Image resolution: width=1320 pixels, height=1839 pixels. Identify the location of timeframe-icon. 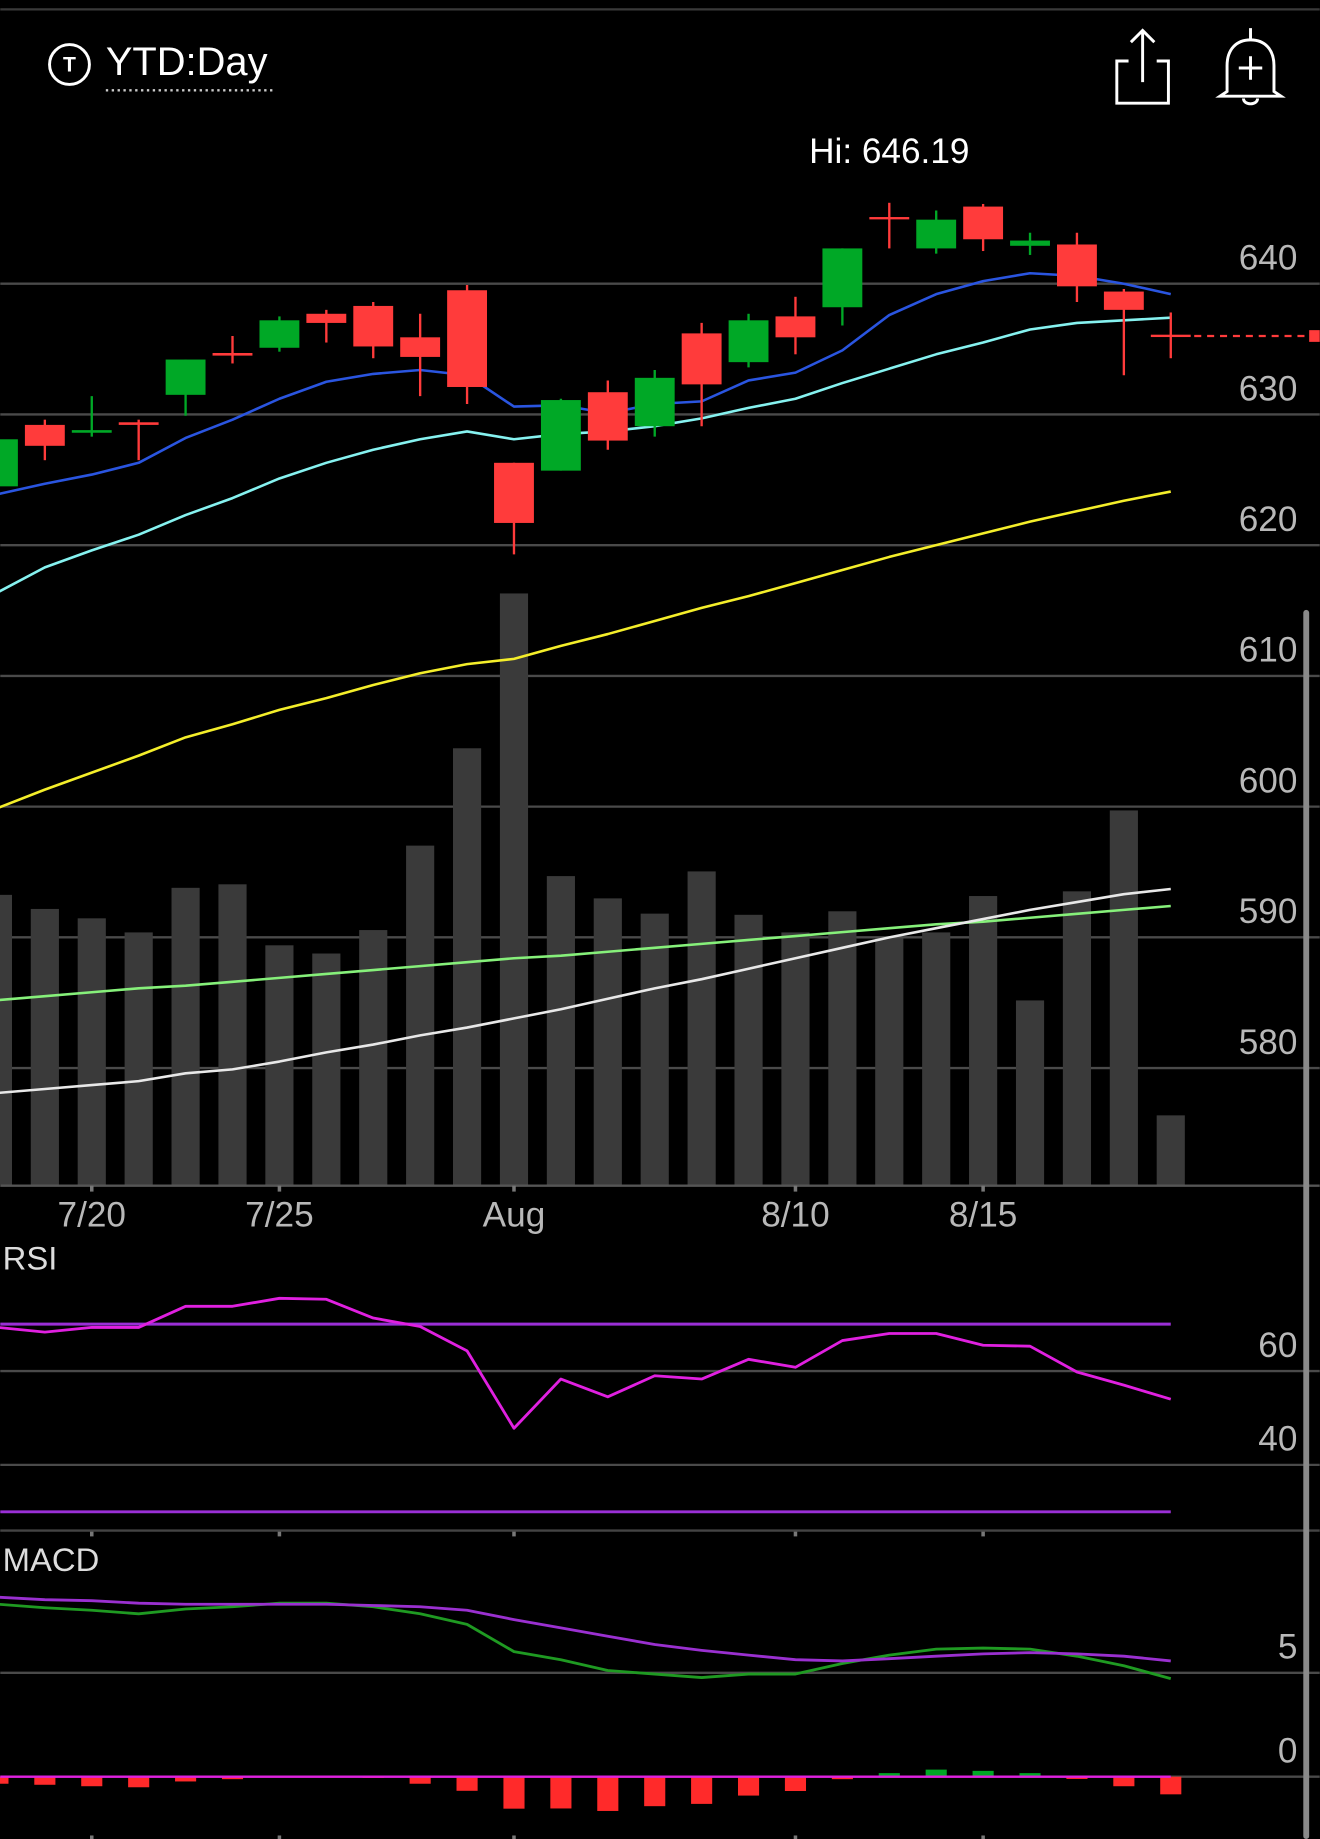
(69, 64).